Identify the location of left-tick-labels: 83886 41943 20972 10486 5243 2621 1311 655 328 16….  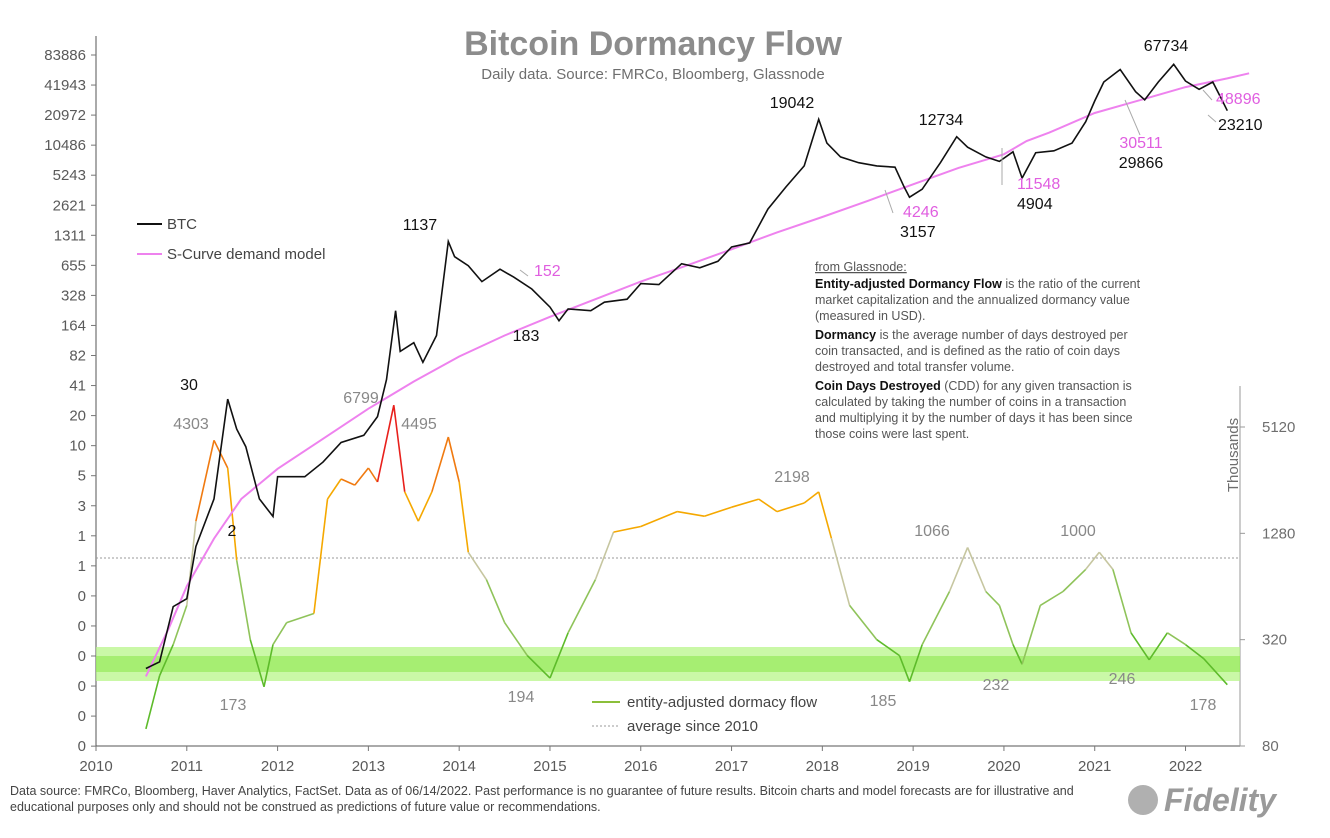
(70, 401).